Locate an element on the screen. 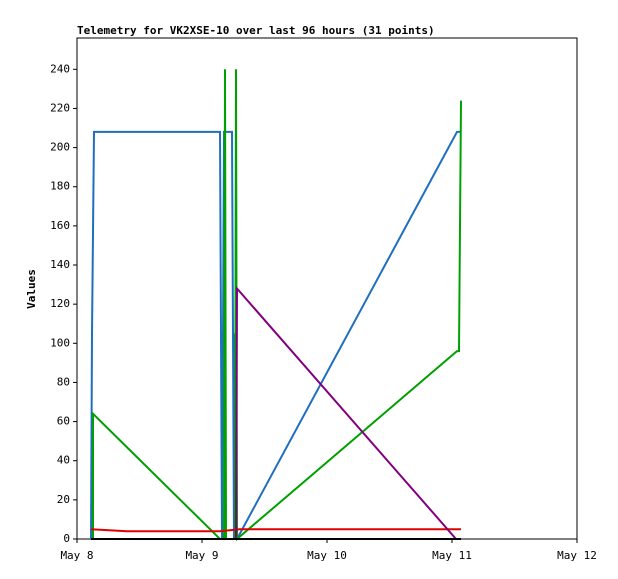 The width and height of the screenshot is (618, 579). x-tick-label: May 11 is located at coordinates (452, 555).